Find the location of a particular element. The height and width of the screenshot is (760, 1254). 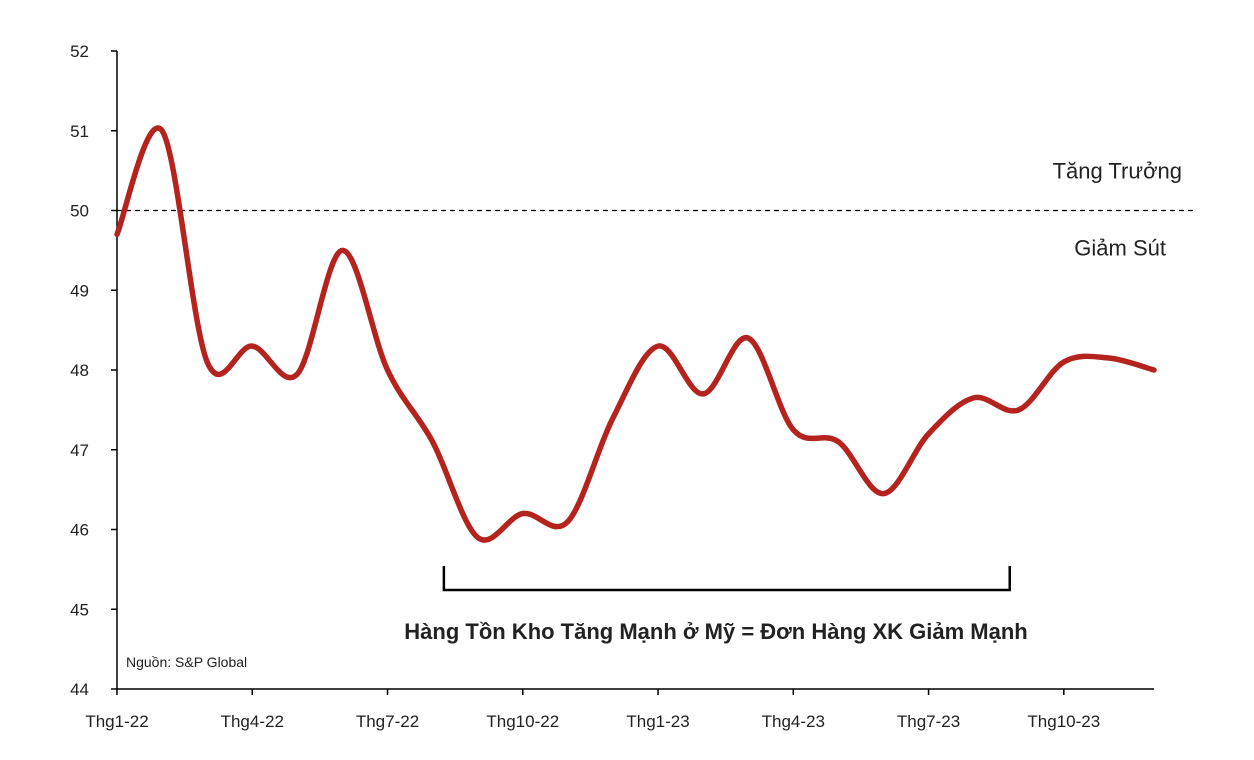

x-tick-label: Thg4-22 is located at coordinates (252, 721).